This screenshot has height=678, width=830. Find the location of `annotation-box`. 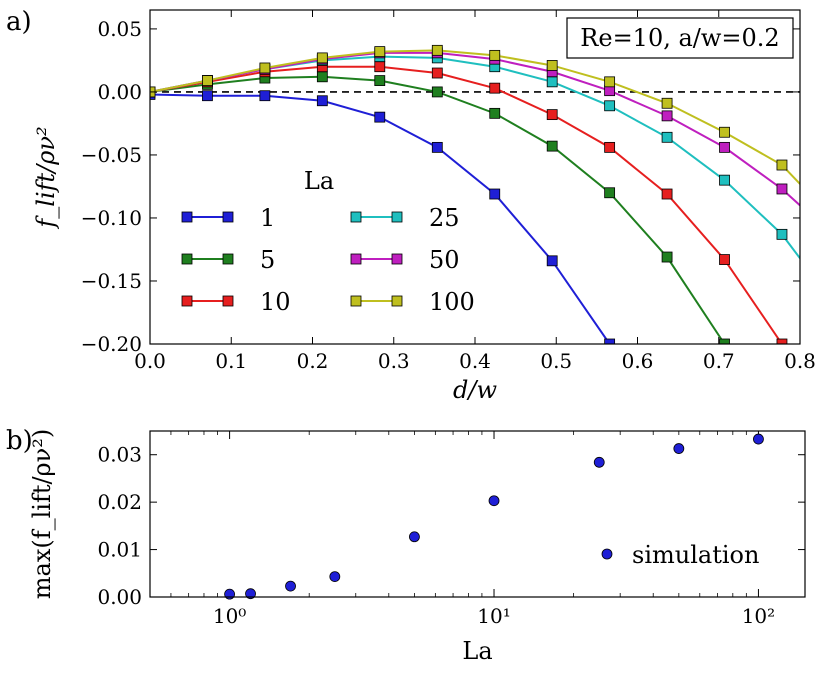

annotation-box is located at coordinates (680, 38).